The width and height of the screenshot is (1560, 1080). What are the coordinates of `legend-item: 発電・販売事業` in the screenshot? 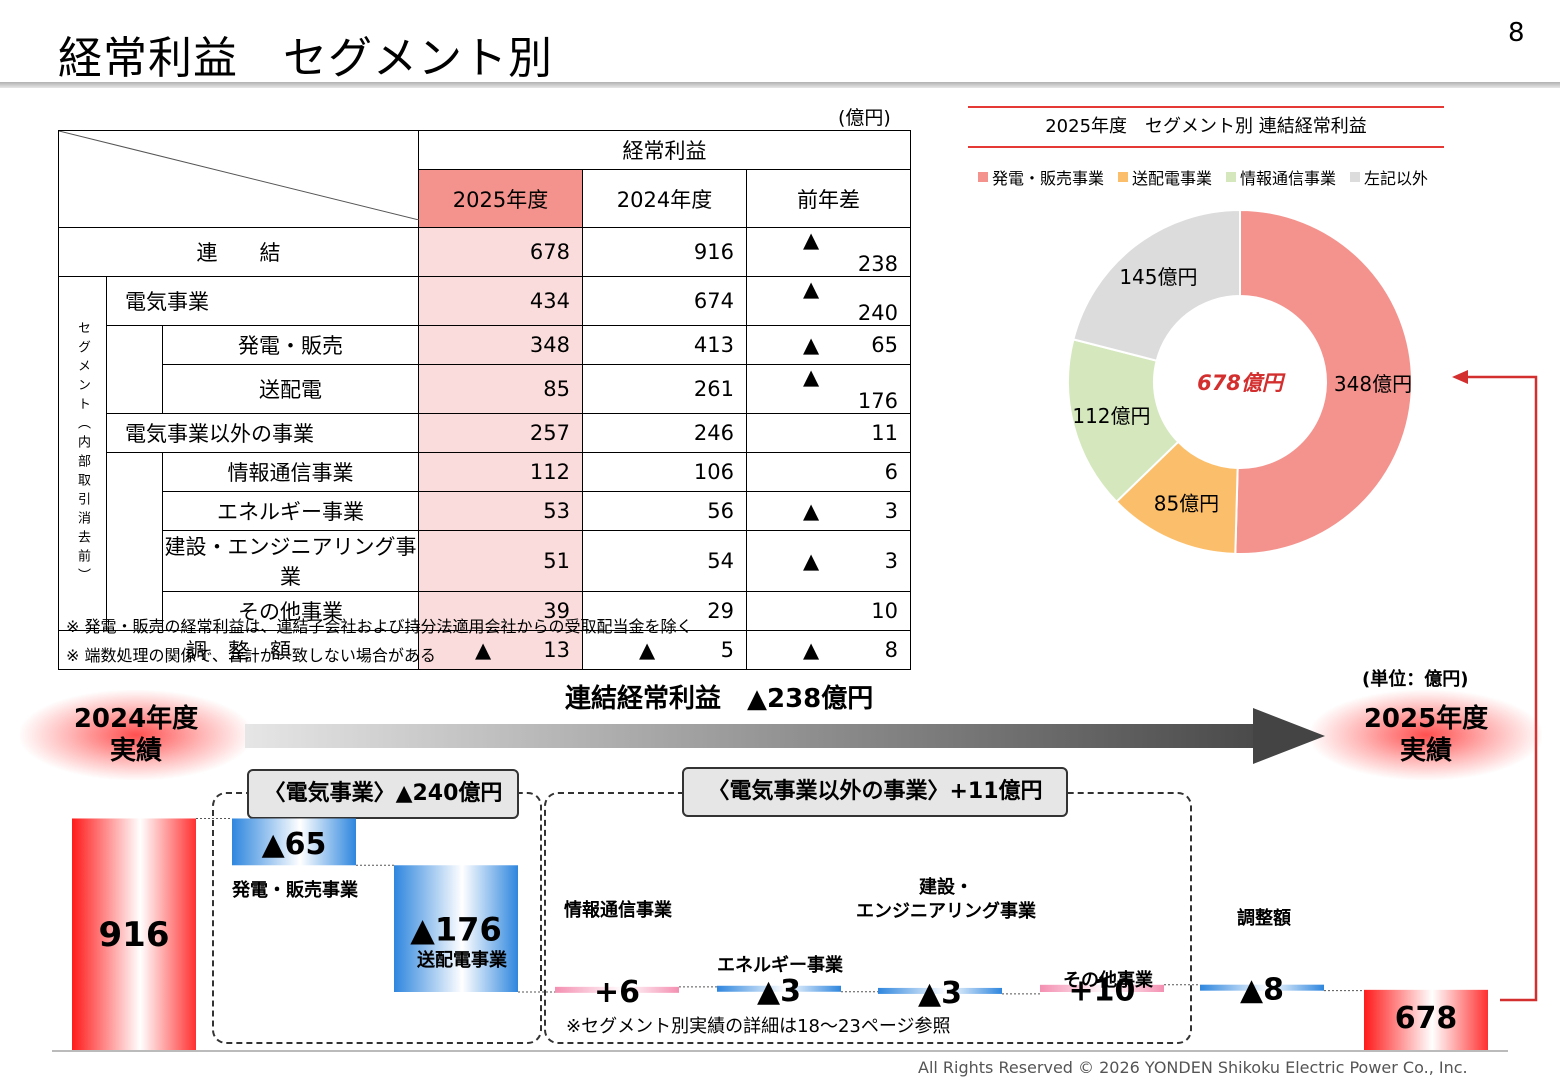 It's located at (1041, 177).